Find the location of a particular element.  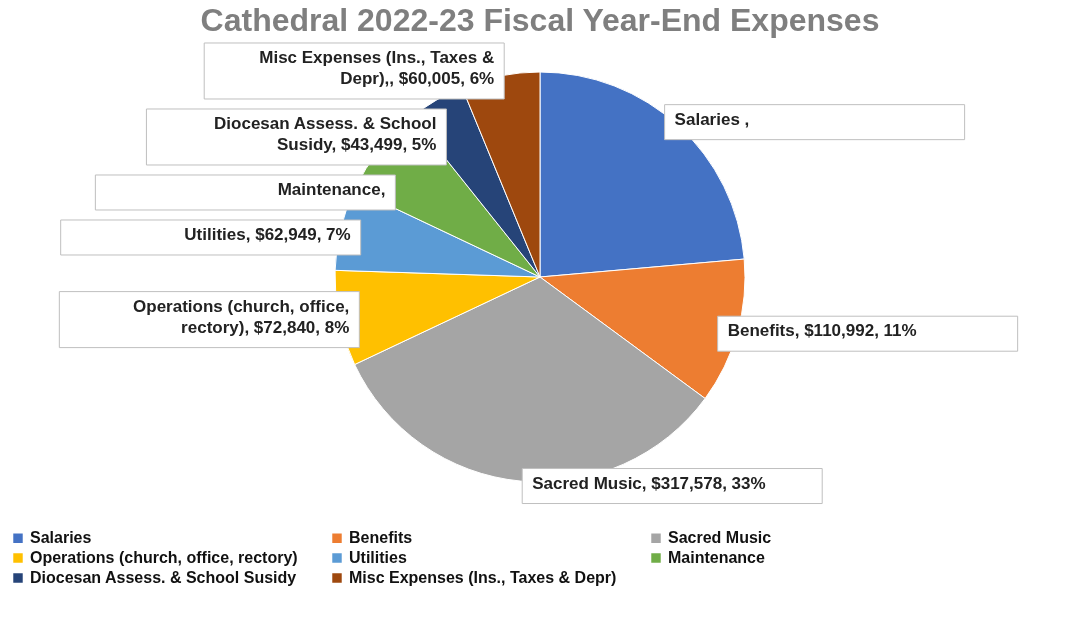

legend-label: Misc Expenses (Ins., Taxes & Depr) is located at coordinates (483, 577).